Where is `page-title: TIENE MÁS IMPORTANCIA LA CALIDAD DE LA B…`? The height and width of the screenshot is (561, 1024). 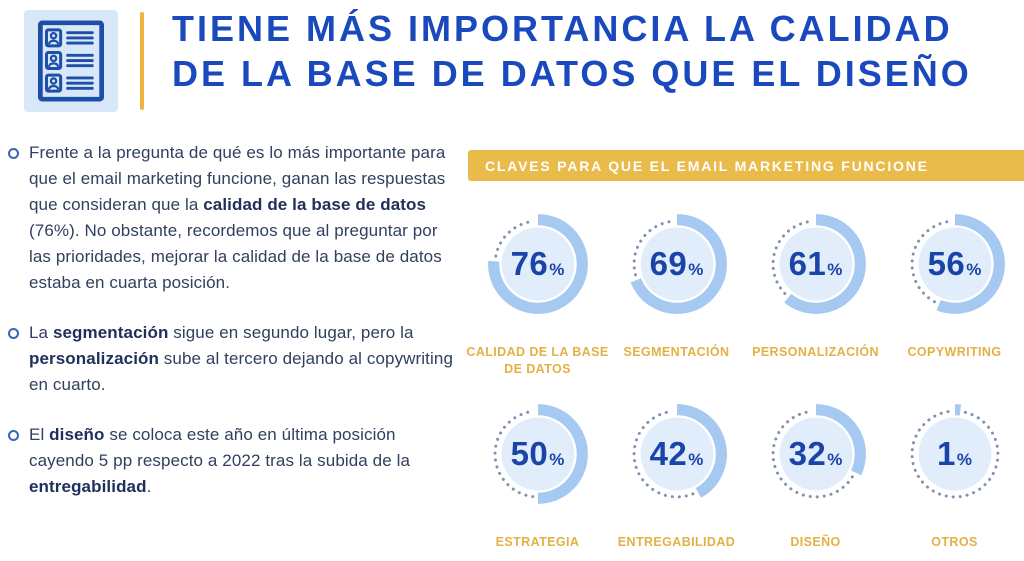 page-title: TIENE MÁS IMPORTANCIA LA CALIDAD DE LA B… is located at coordinates (572, 51).